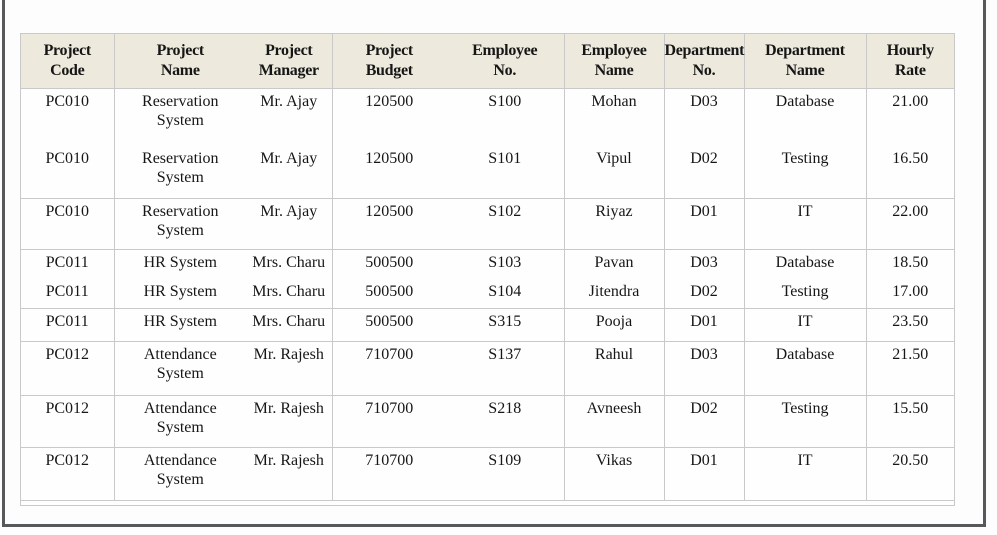 Image resolution: width=997 pixels, height=535 pixels. Describe the element at coordinates (505, 172) in the screenshot. I see `cell-employee-no: S101` at that location.